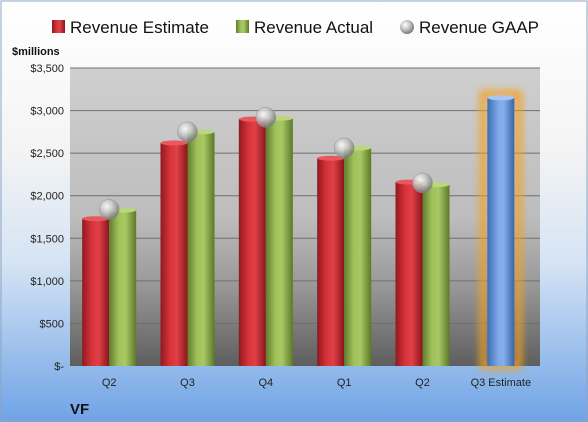  I want to click on x-axis-ticks: Q2 Q3 Q4 Q1 Q2 Q3 Estimate, so click(316, 383).